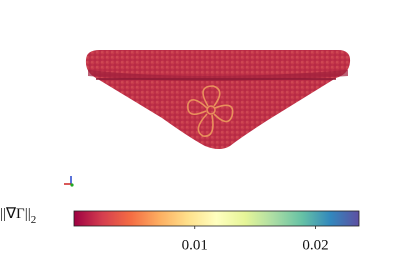  What do you see at coordinates (34, 220) in the screenshot?
I see `colorbar-label-subscript: 2` at bounding box center [34, 220].